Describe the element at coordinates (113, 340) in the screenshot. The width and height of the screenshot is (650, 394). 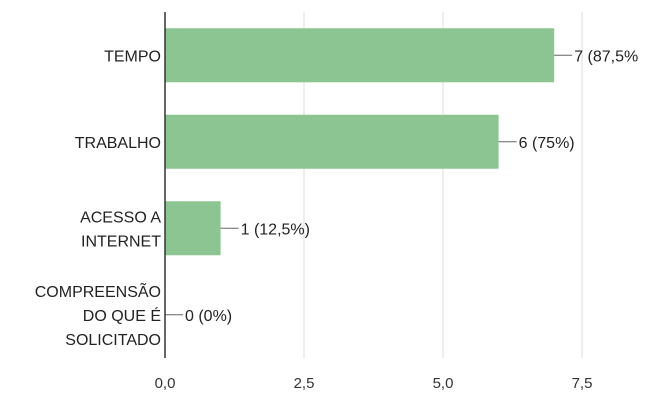
I see `category-label: SOLICITADO` at that location.